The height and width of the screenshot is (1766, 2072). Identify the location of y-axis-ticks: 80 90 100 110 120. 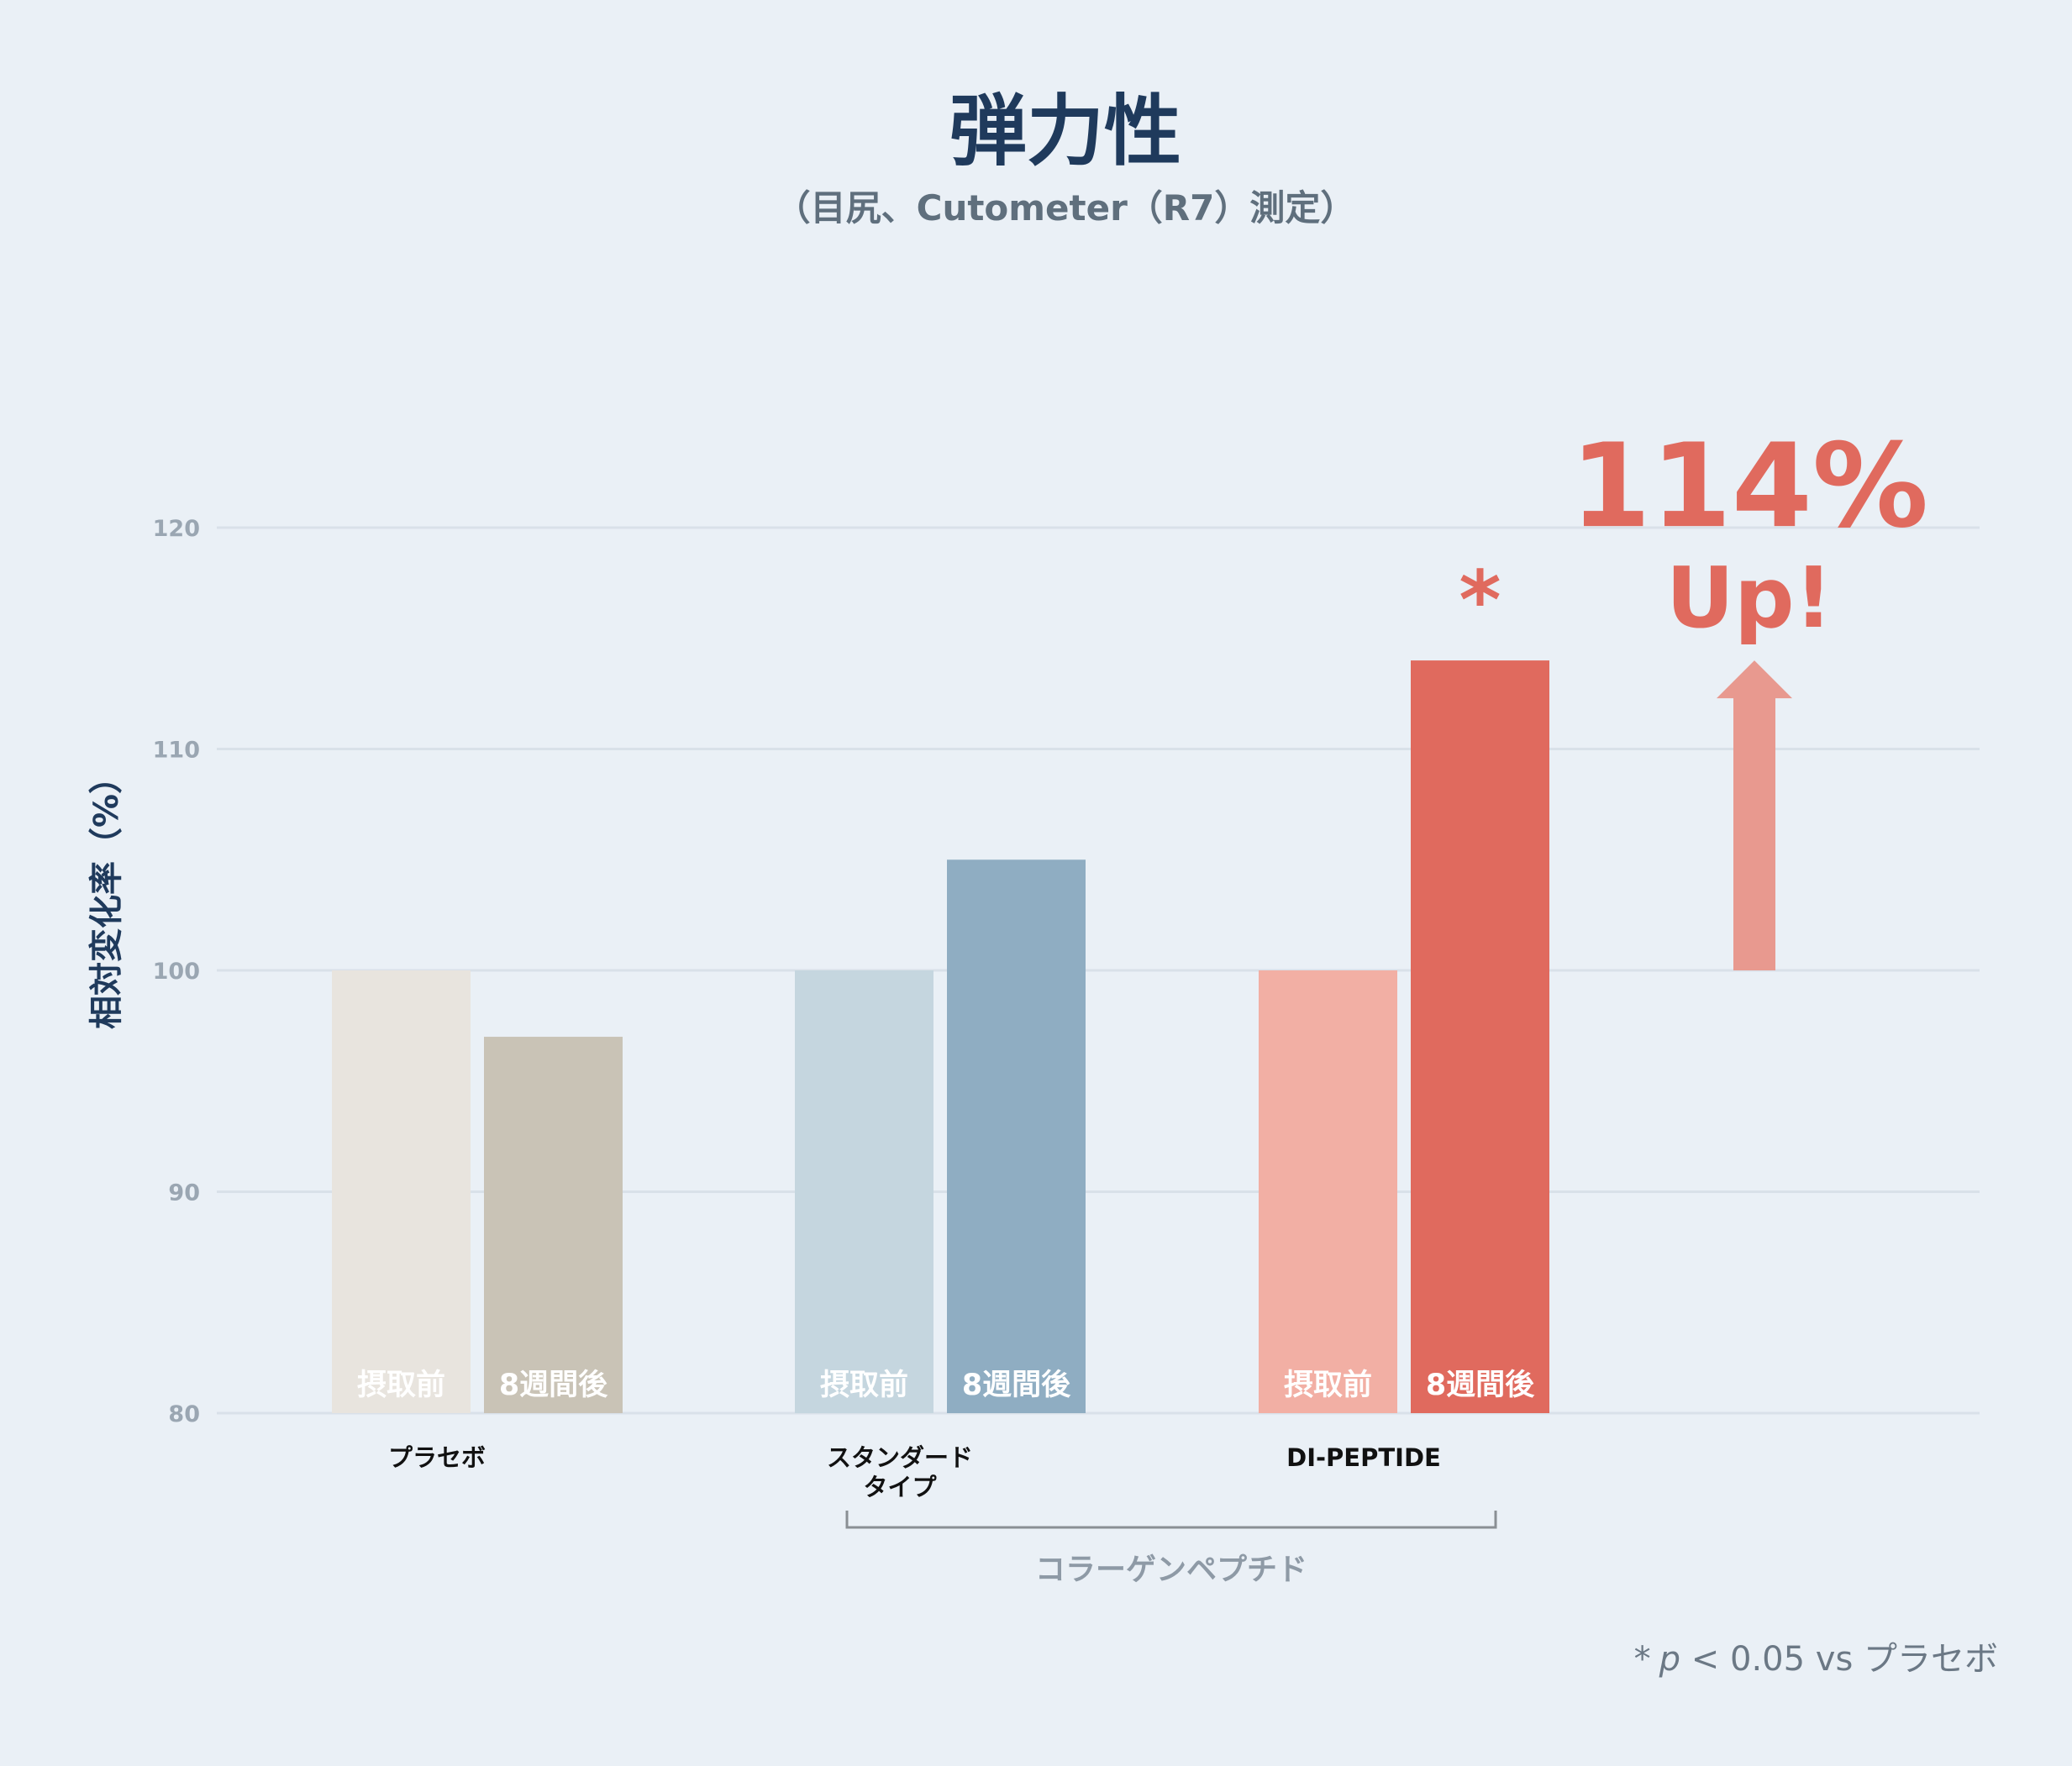
(176, 972).